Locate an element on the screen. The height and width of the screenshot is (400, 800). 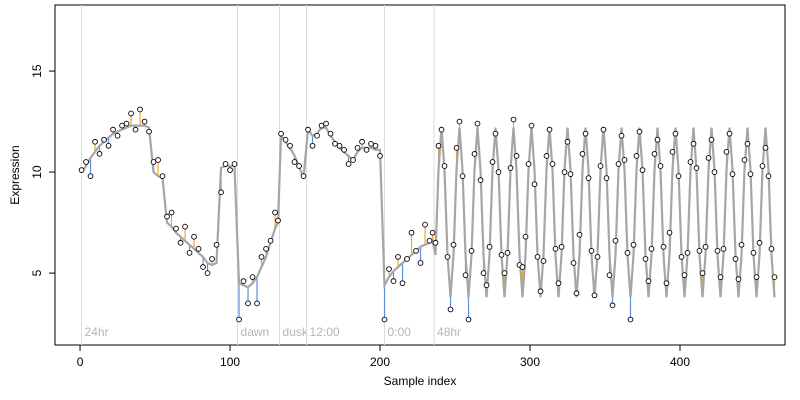
reference-label: dusk is located at coordinates (296, 332).